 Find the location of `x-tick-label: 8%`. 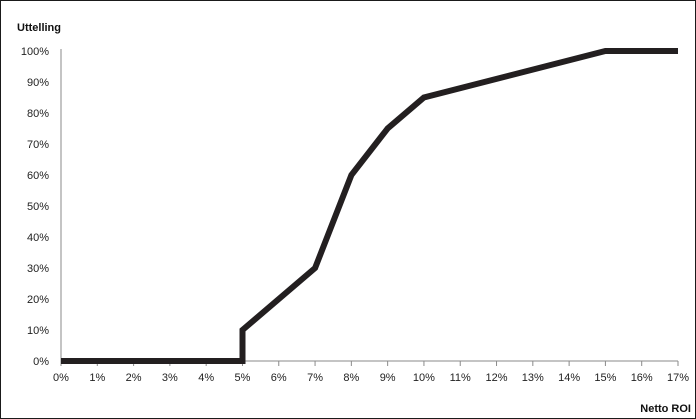

x-tick-label: 8% is located at coordinates (351, 378).